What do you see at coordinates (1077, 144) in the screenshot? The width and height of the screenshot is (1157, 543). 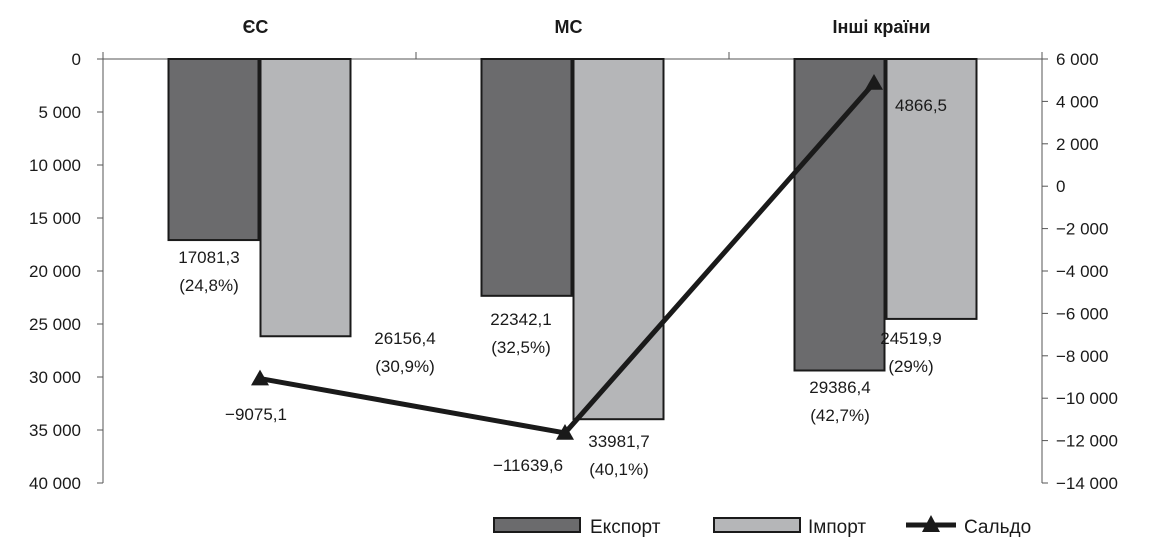 I see `right-axis-tick-label: 2 000` at bounding box center [1077, 144].